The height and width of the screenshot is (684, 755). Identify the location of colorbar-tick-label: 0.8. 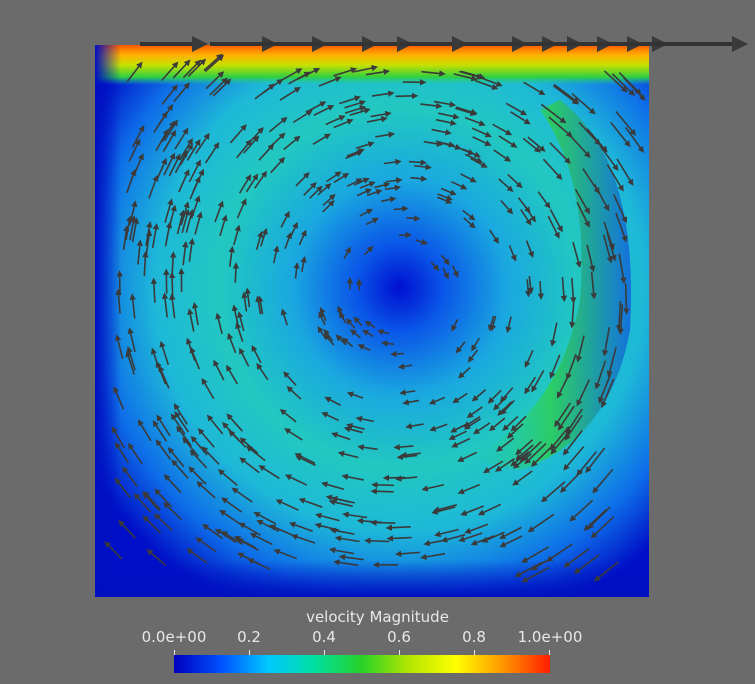
(474, 637).